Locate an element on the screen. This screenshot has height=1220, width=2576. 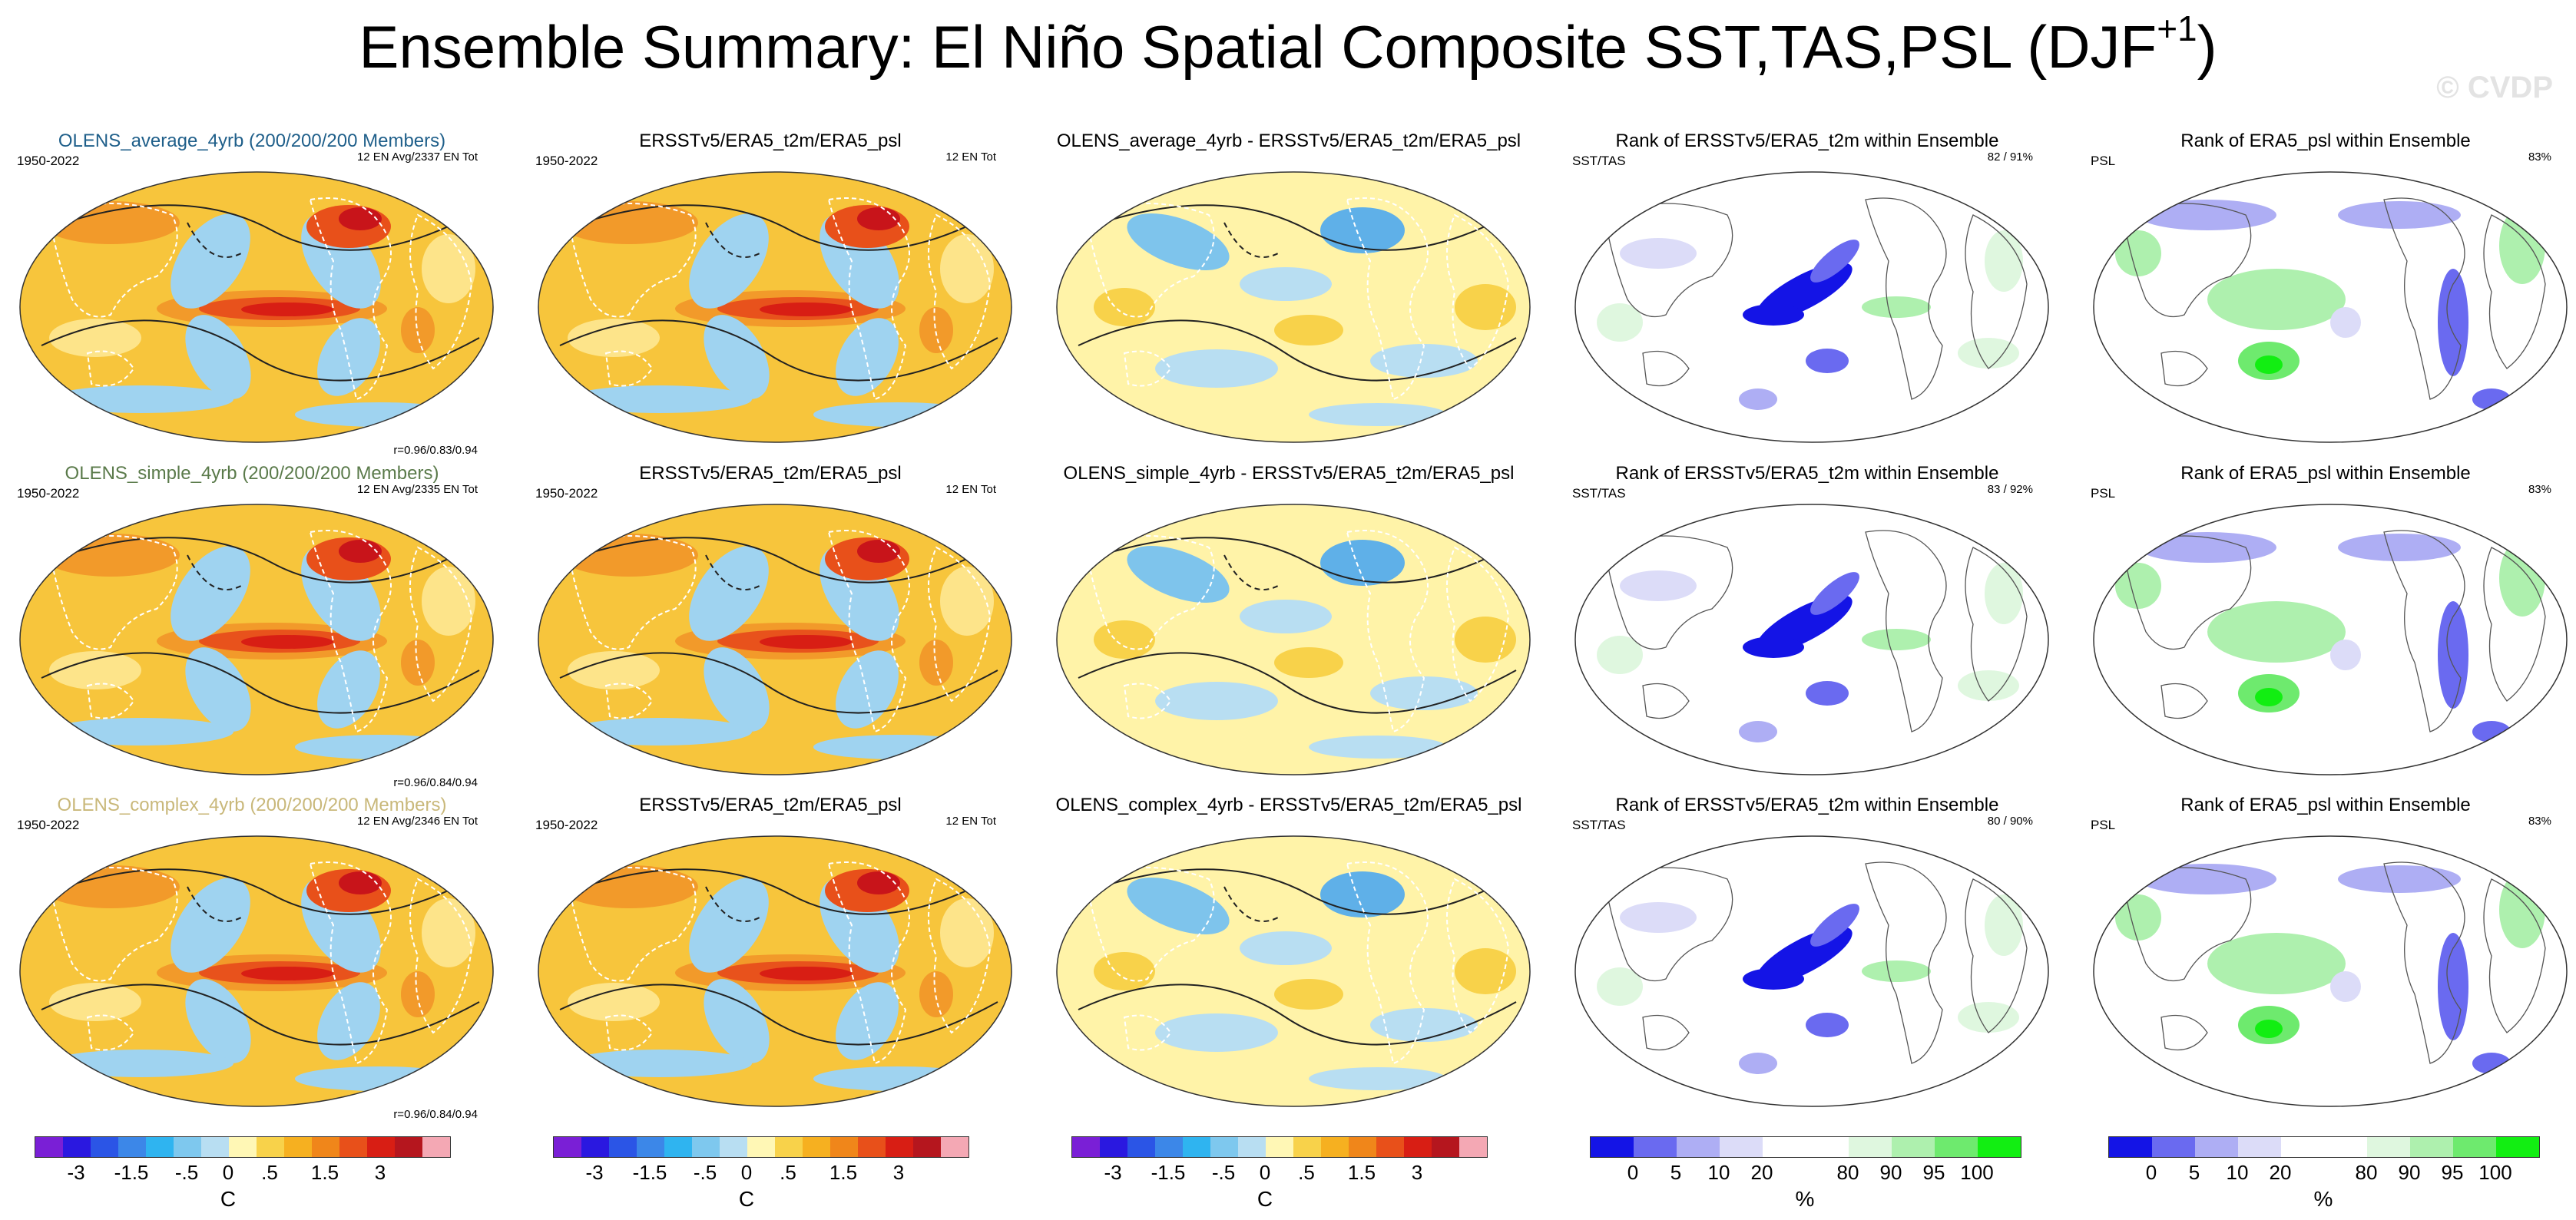
colorbar-tick-label: 100 is located at coordinates (1977, 1172).